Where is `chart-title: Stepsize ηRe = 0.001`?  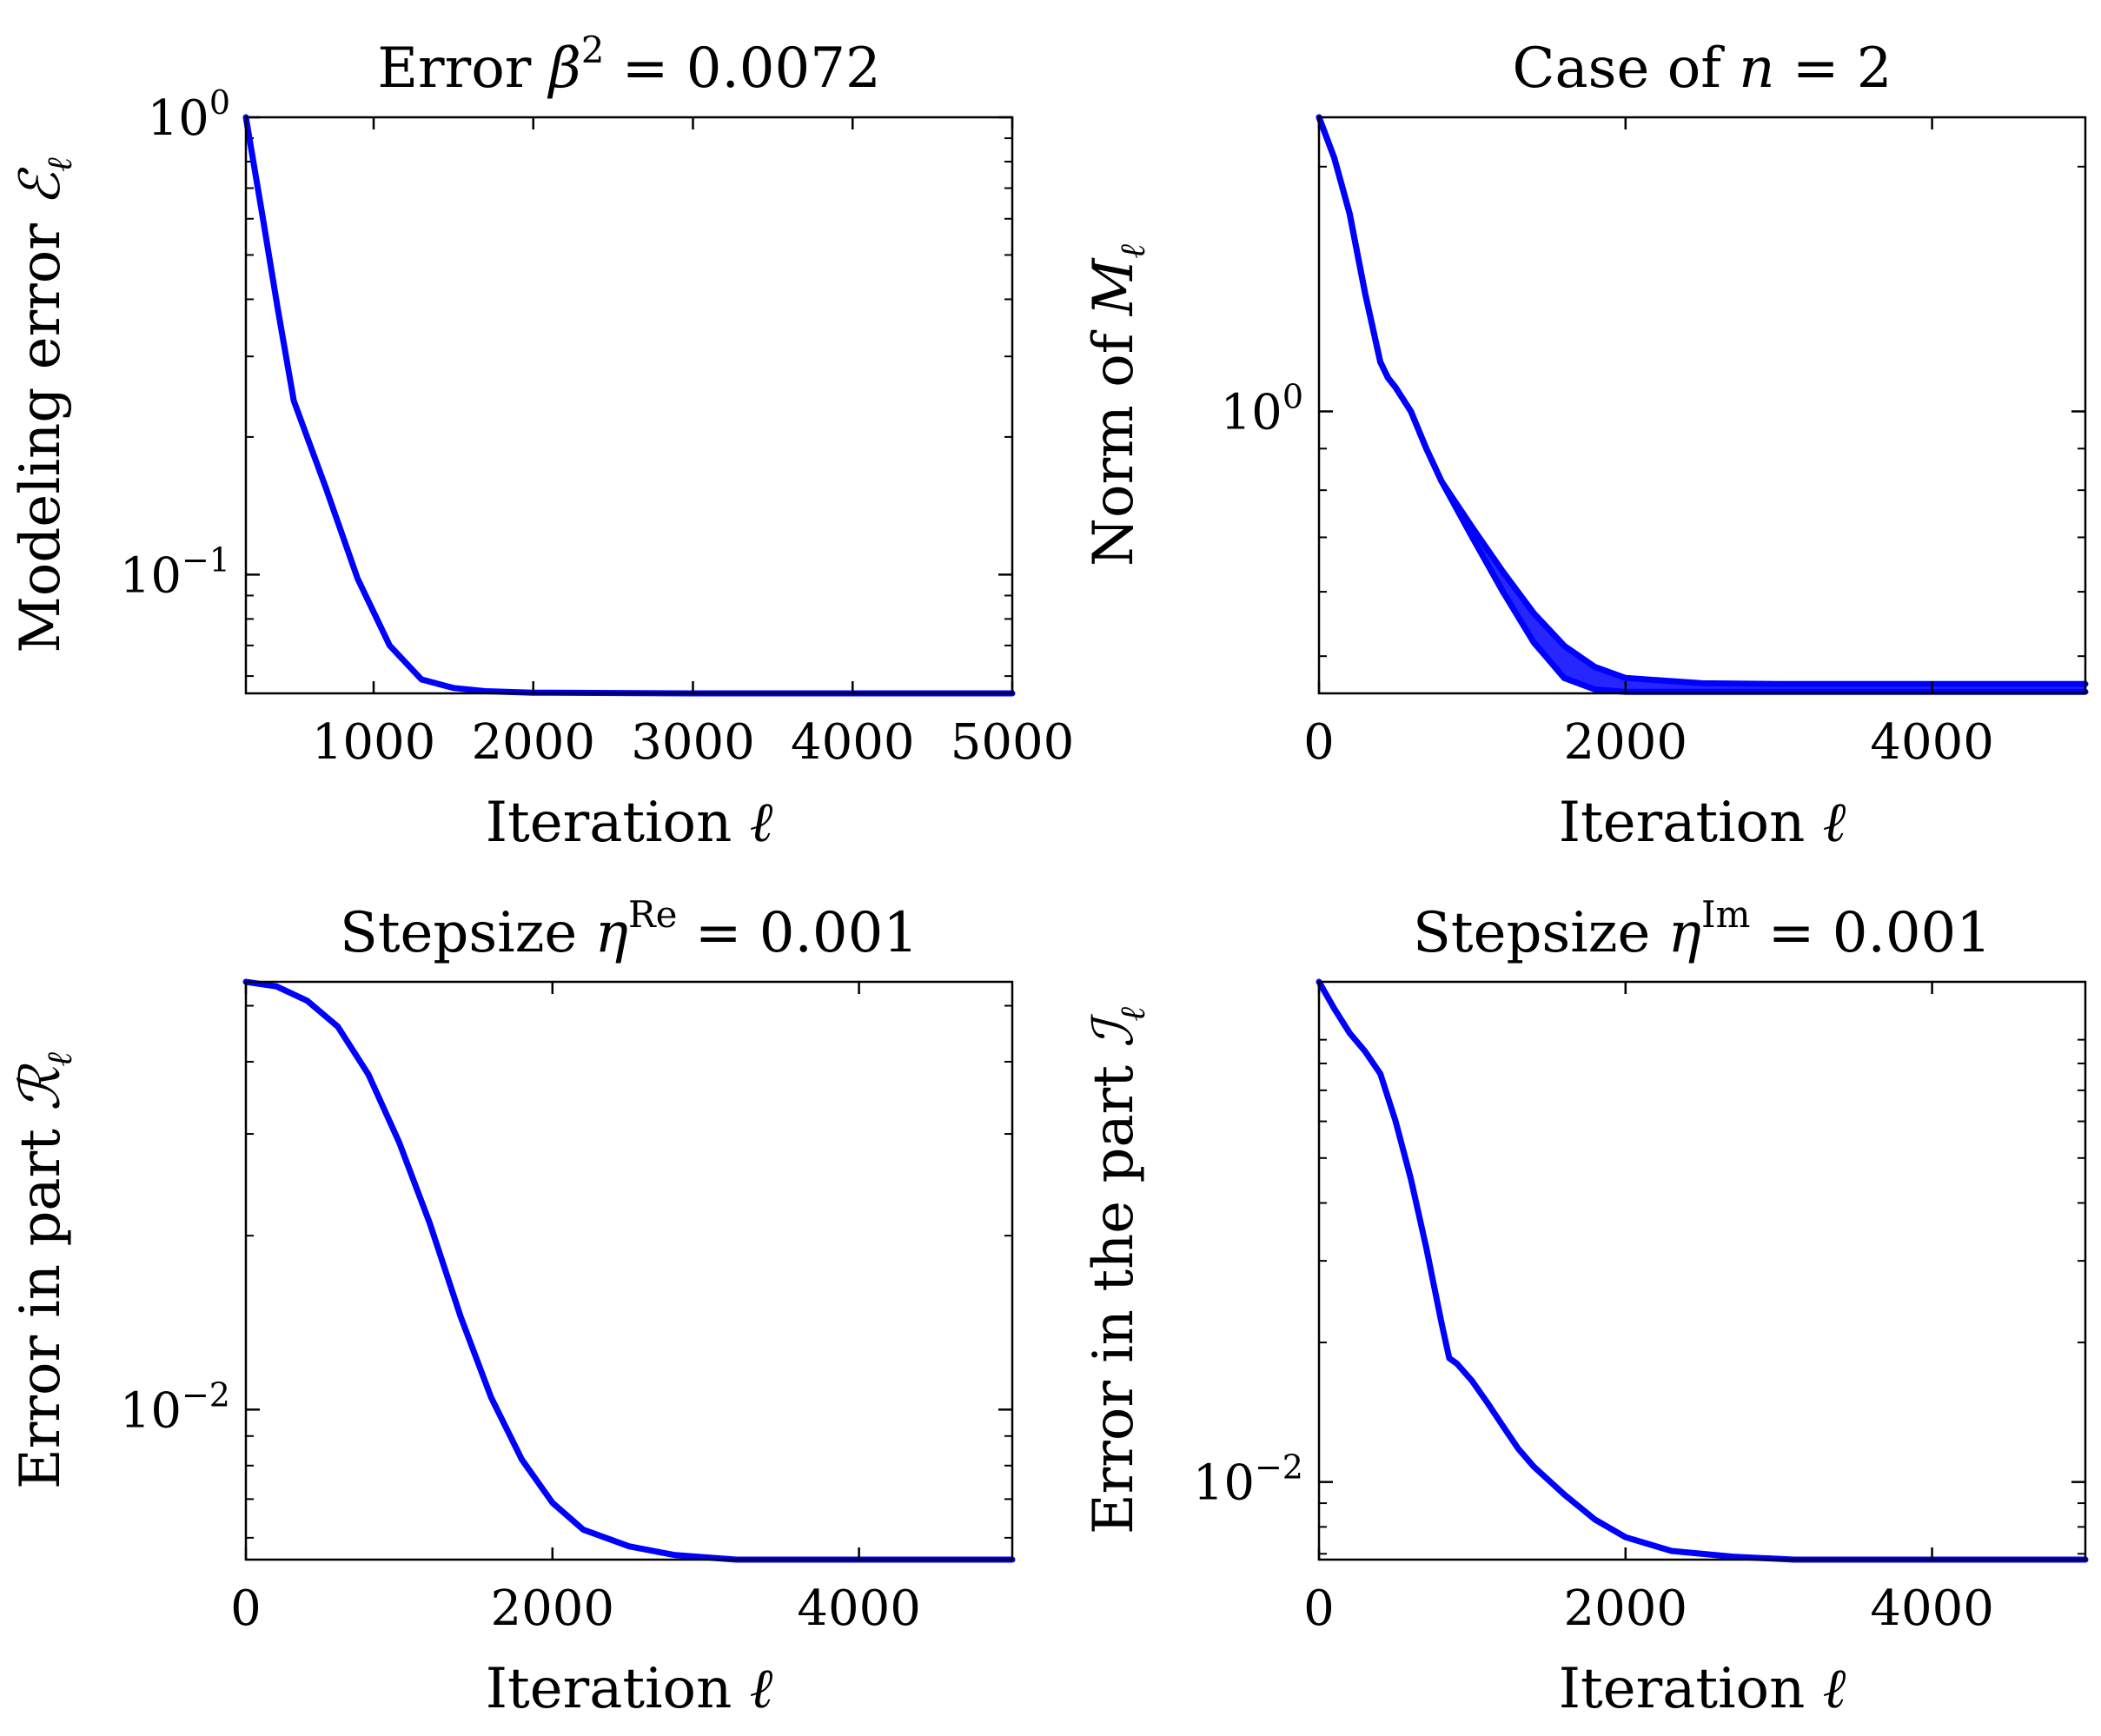
chart-title: Stepsize ηRe = 0.001 is located at coordinates (629, 929).